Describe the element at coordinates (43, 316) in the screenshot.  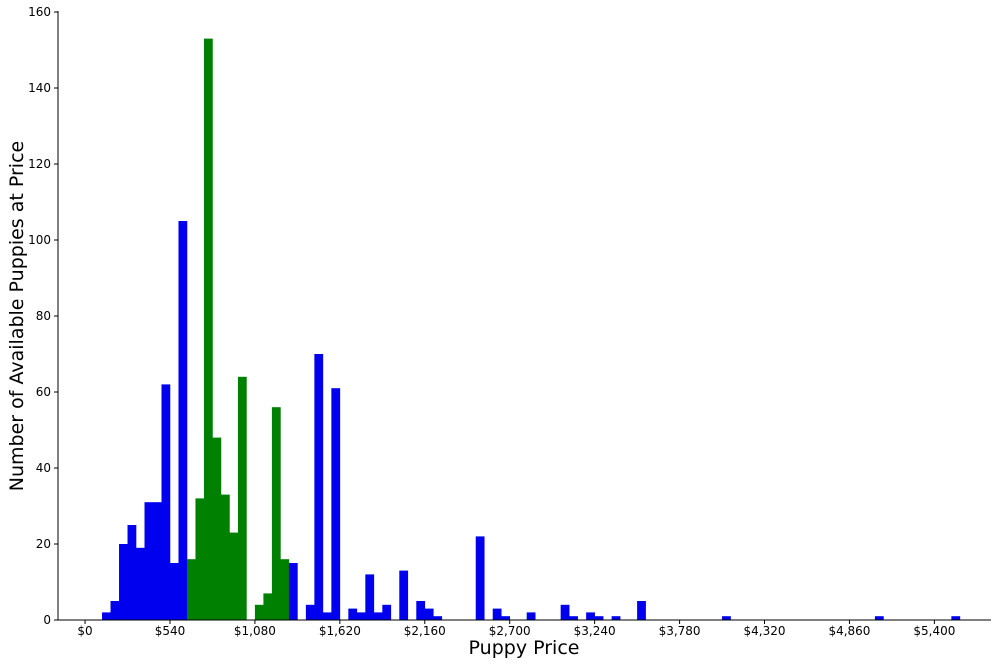
I see `y-tick-label: 80` at that location.